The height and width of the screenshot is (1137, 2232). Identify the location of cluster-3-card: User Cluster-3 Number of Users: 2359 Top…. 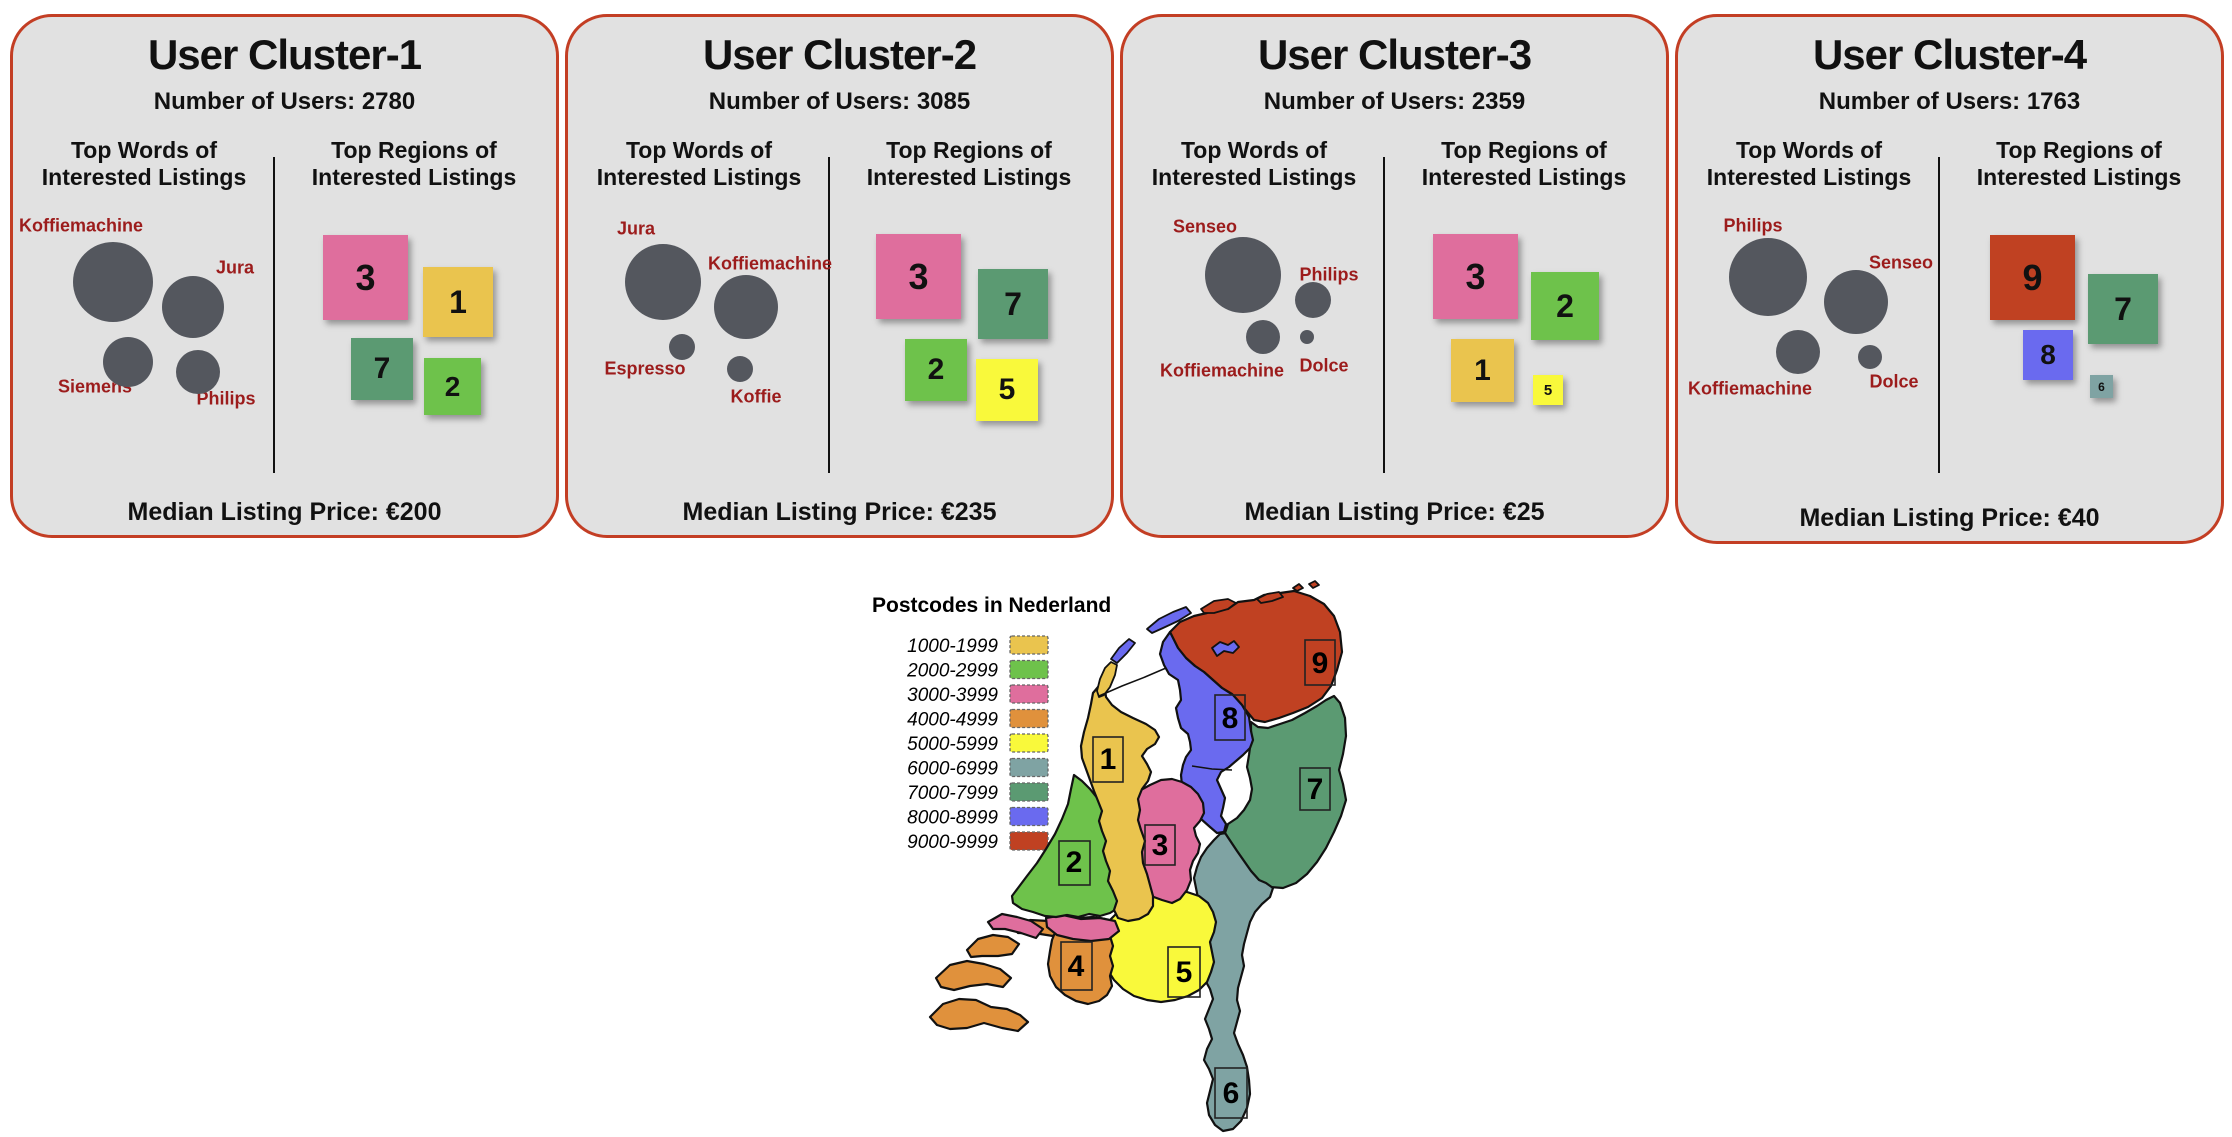
(1394, 276).